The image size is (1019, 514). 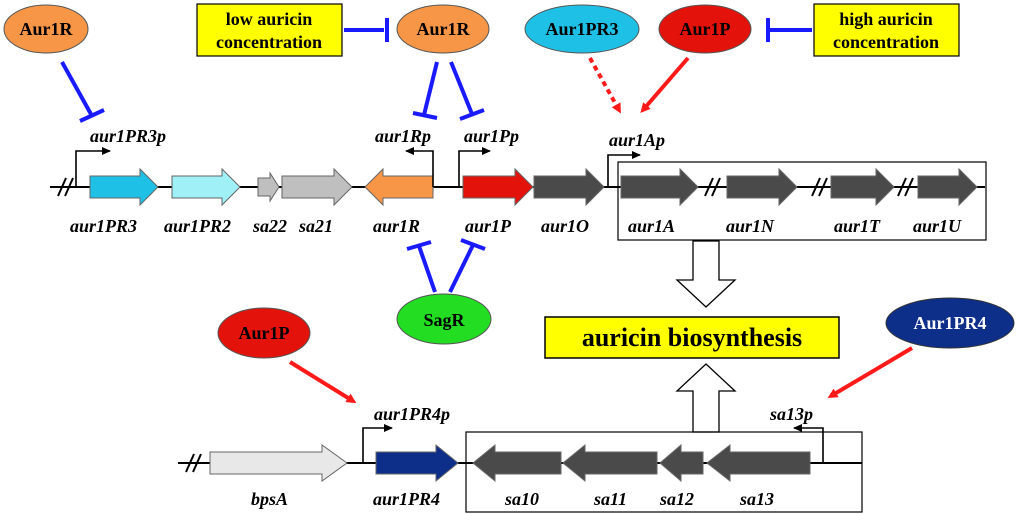 I want to click on gene-aur1r, so click(x=399, y=187).